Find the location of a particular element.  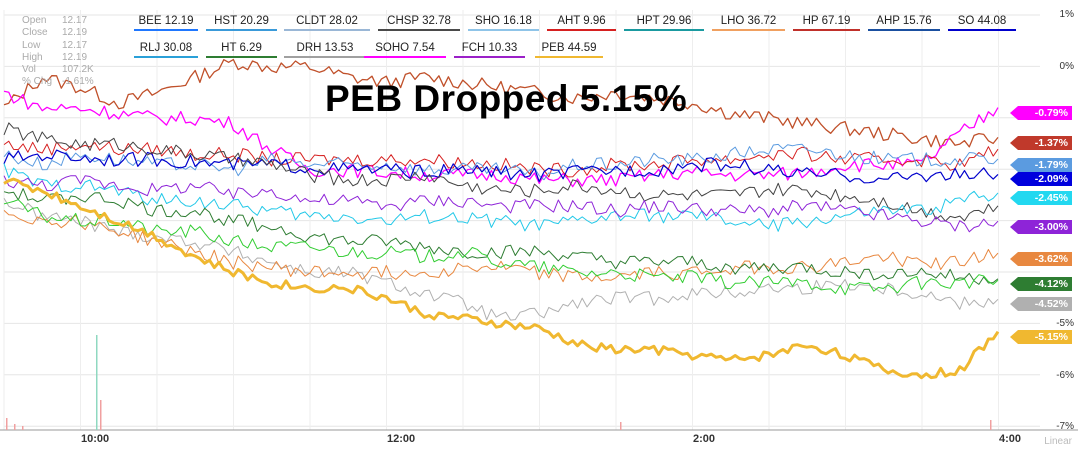

headline: PEB Dropped 5.15% is located at coordinates (506, 98).